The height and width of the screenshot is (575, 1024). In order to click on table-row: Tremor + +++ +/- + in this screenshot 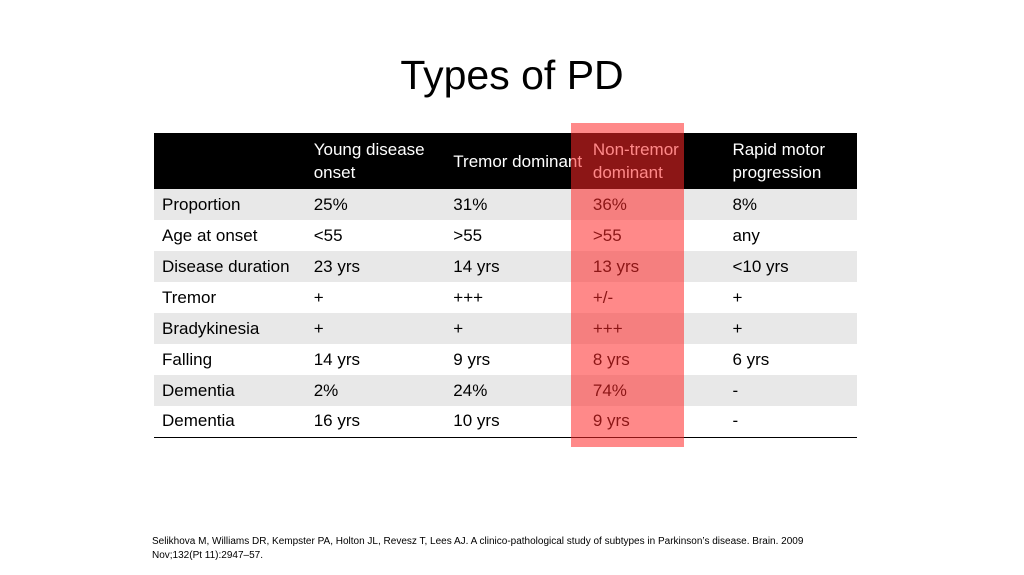, I will do `click(505, 297)`.